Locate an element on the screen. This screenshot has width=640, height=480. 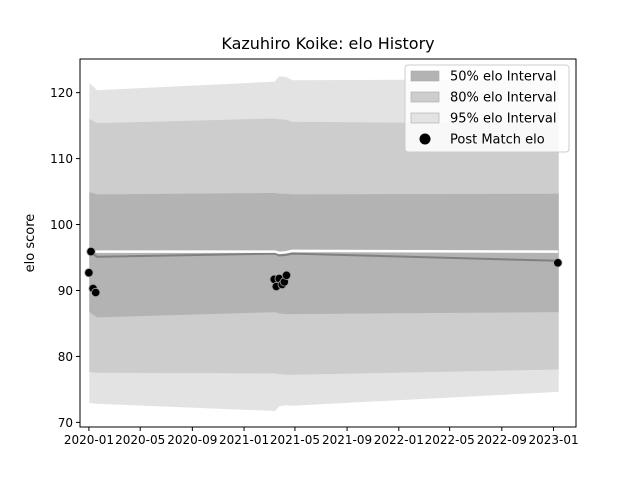
x-tick-label-2022-05: 2022-05 is located at coordinates (450, 440).